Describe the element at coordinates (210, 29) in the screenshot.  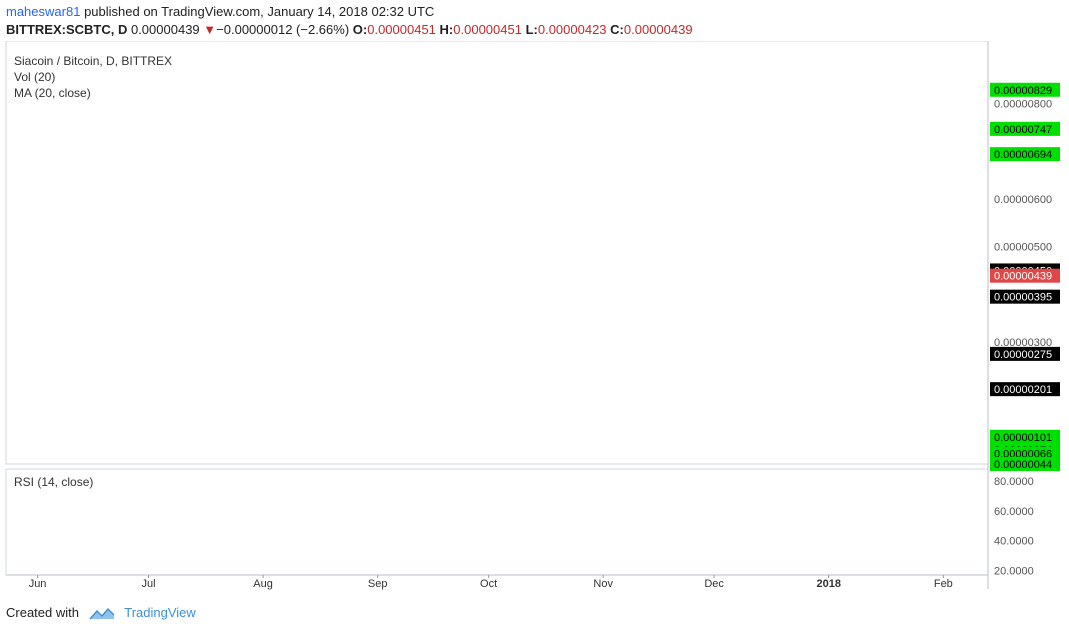
I see `down-arrow-icon: ▼` at that location.